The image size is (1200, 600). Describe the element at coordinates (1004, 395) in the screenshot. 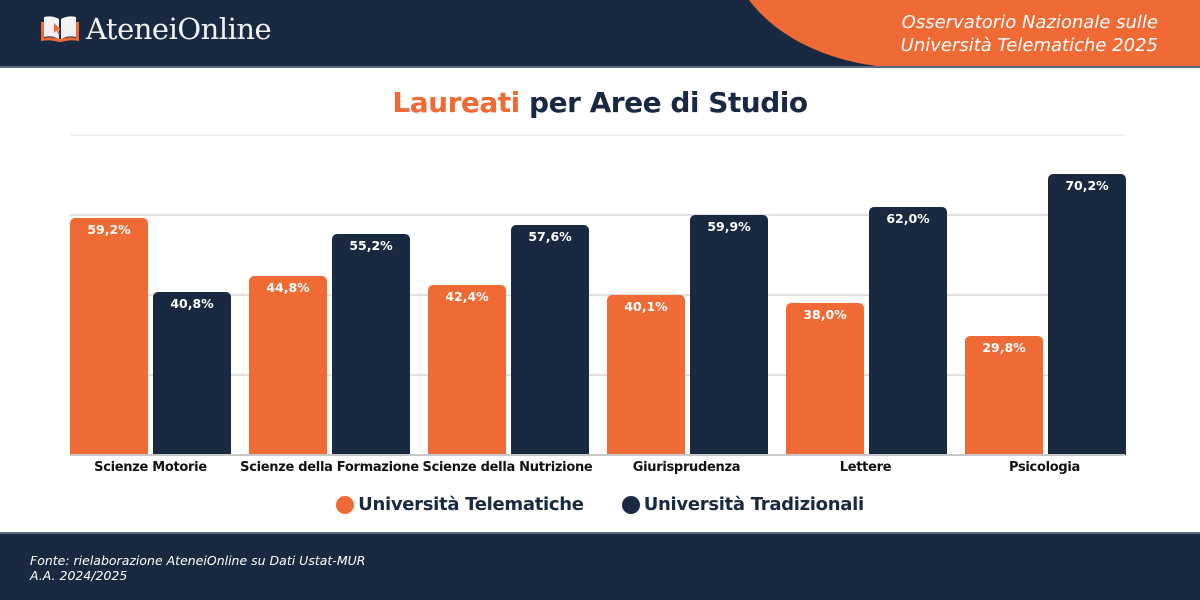

I see `bar-telematiche-psicologia: 29,8%` at that location.